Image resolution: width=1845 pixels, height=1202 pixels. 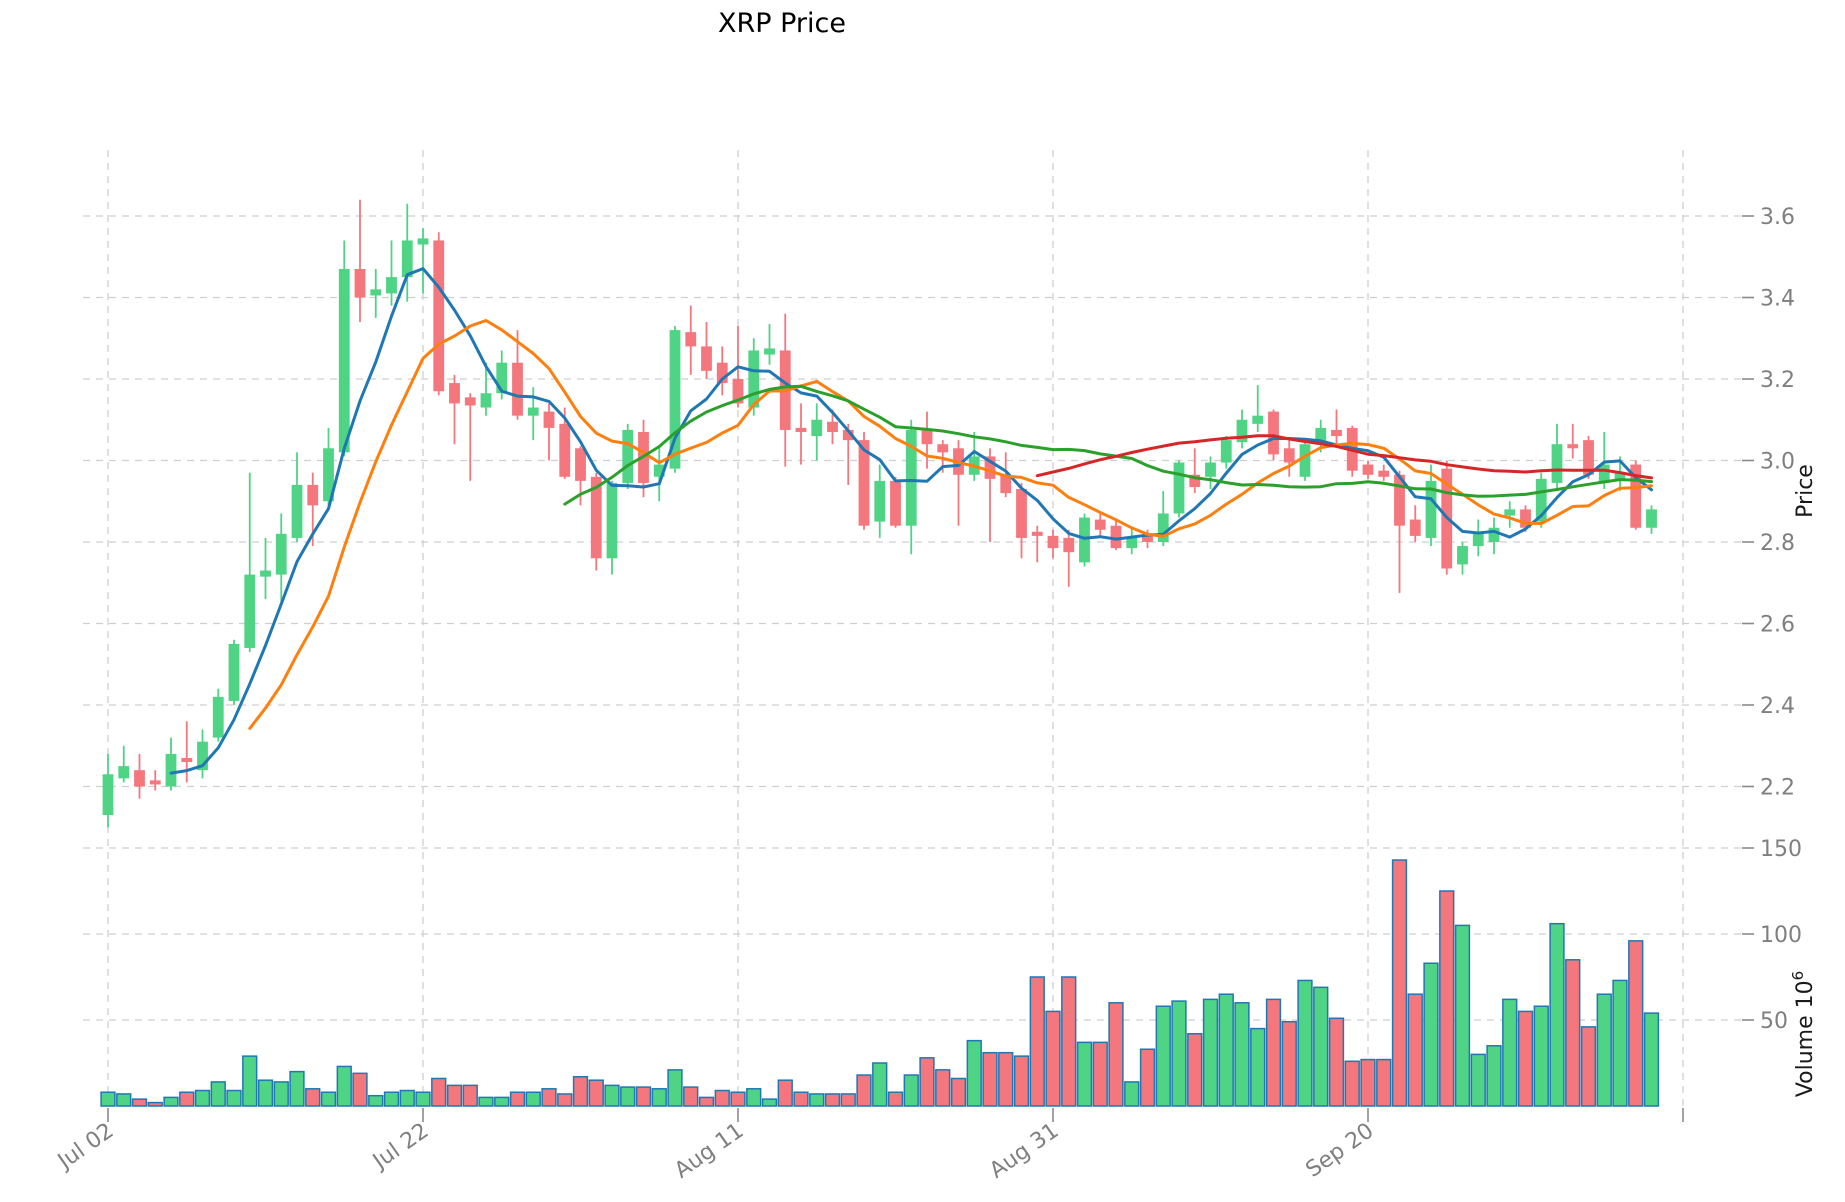 What do you see at coordinates (1777, 706) in the screenshot?
I see `price-tick-label: 2.4` at bounding box center [1777, 706].